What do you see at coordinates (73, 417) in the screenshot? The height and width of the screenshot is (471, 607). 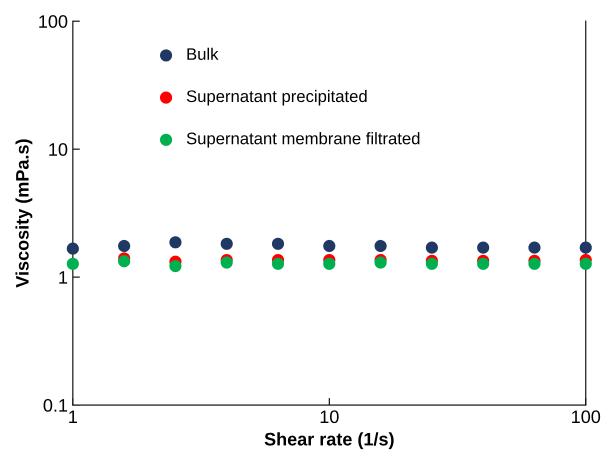 I see `x-tick-label: 1` at bounding box center [73, 417].